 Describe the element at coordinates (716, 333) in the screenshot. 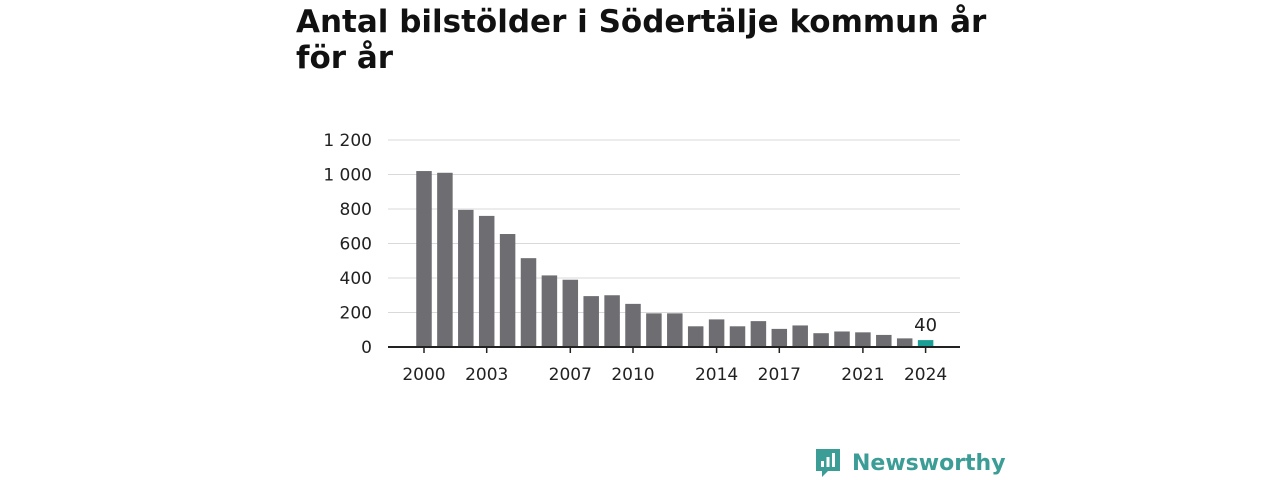

I see `bar-2014` at that location.